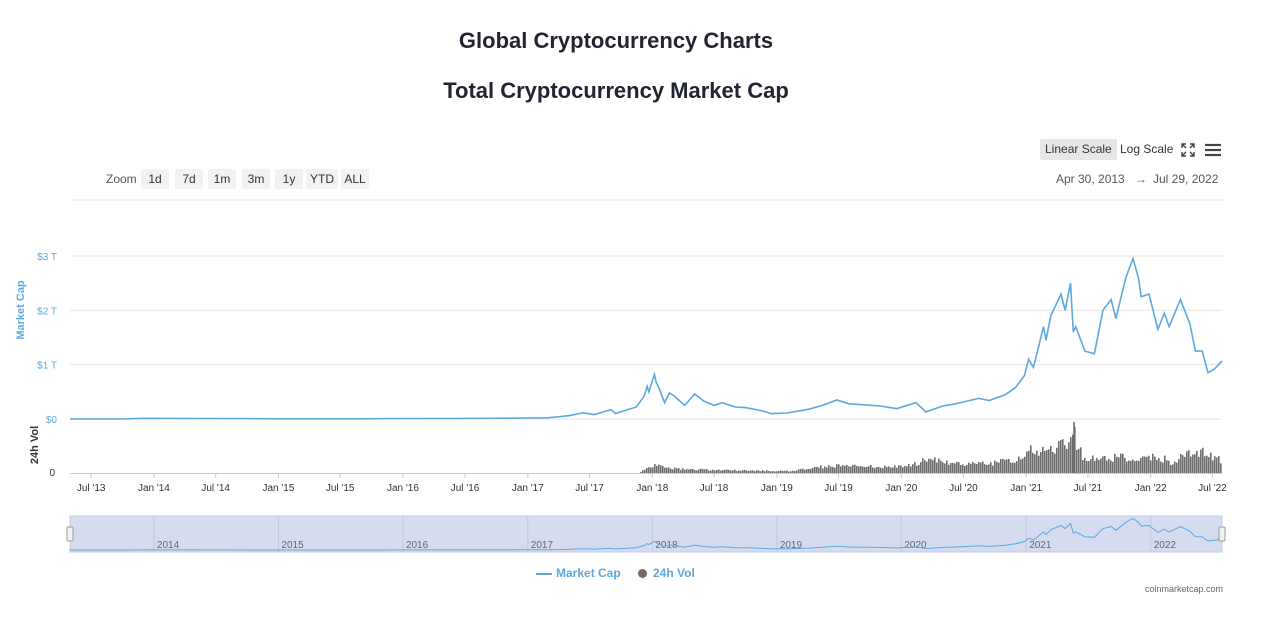 This screenshot has width=1272, height=623. What do you see at coordinates (189, 179) in the screenshot?
I see `zoom-7d-button: 7d` at bounding box center [189, 179].